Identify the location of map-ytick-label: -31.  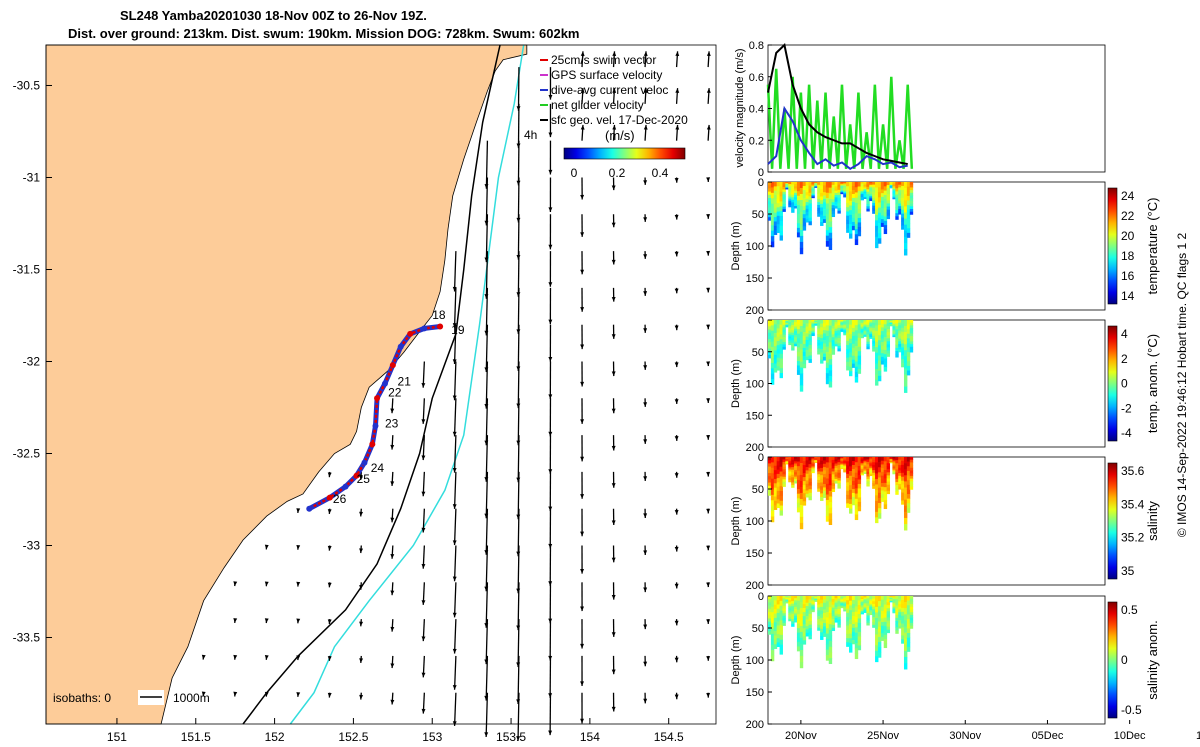
(32, 177).